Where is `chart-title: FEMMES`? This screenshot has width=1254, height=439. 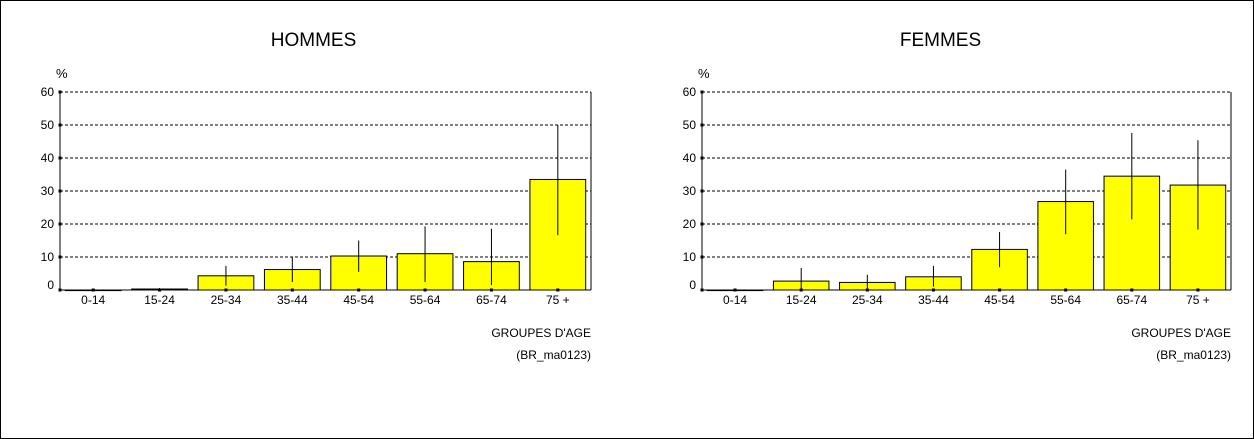
chart-title: FEMMES is located at coordinates (940, 40).